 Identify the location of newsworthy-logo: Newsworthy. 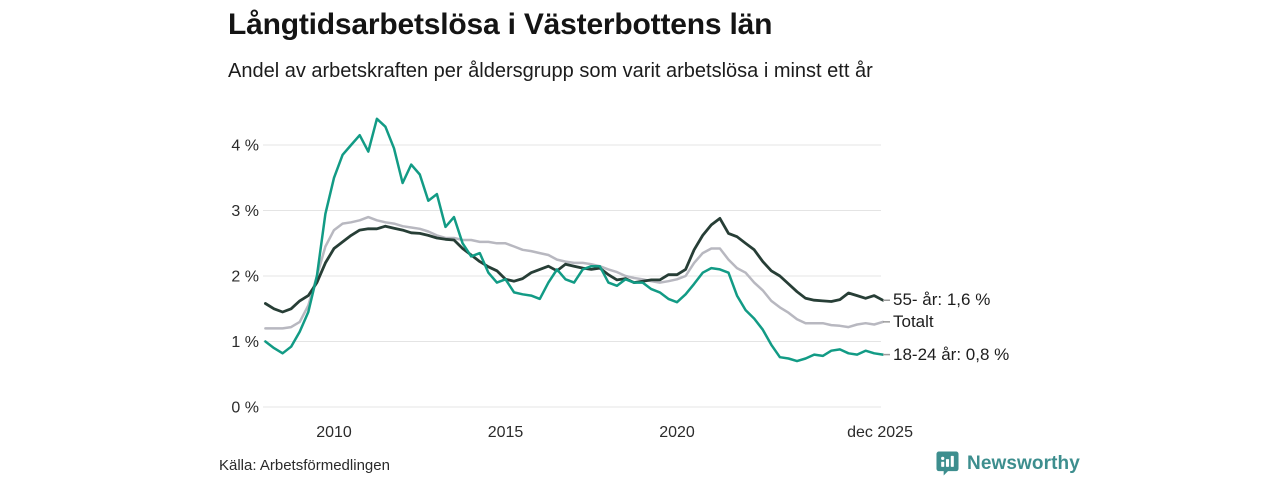
(1008, 463).